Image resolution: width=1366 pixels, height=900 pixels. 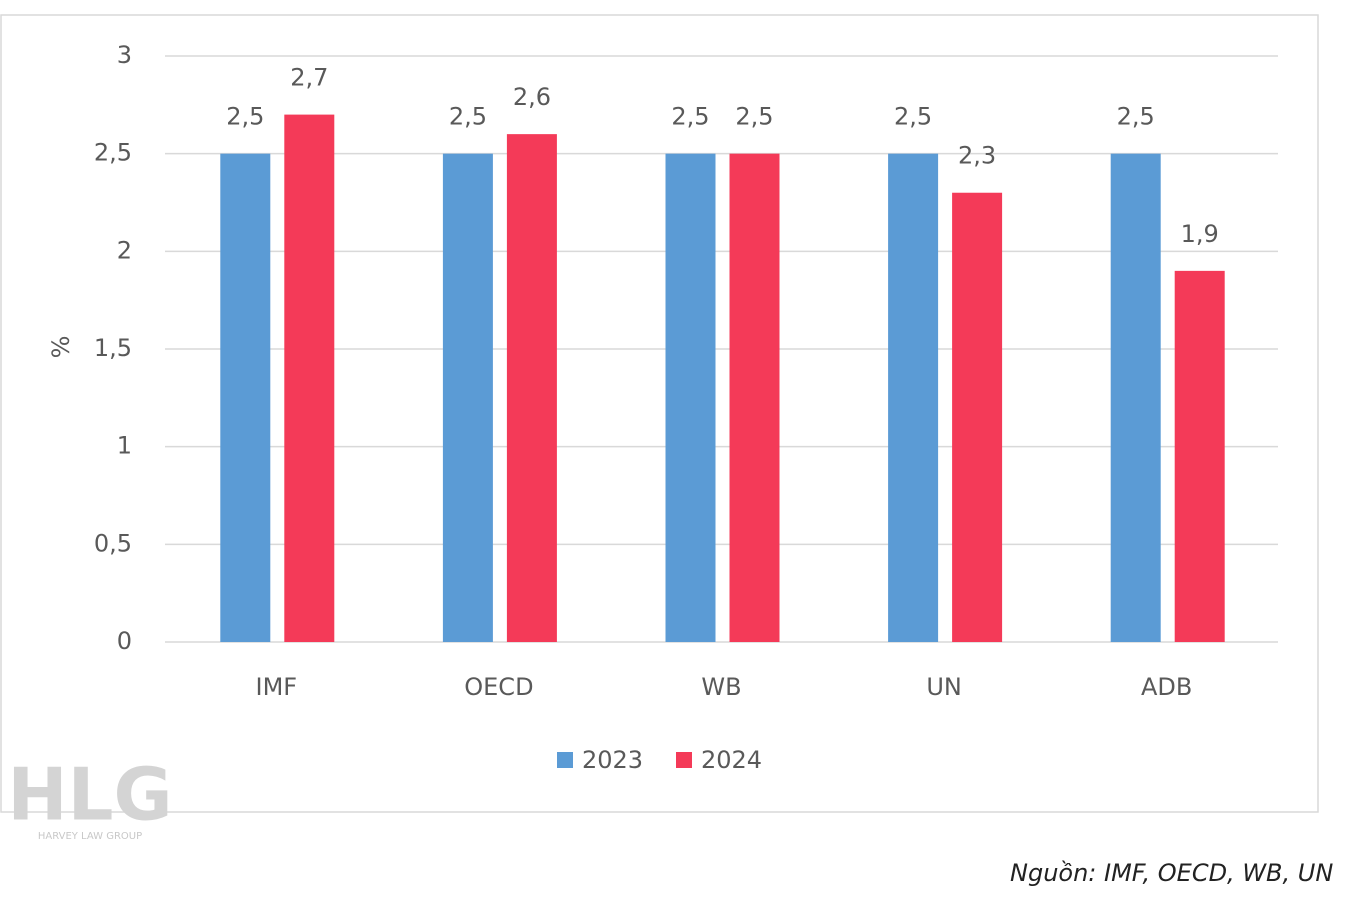 I want to click on x-tick-label: UN, so click(x=944, y=687).